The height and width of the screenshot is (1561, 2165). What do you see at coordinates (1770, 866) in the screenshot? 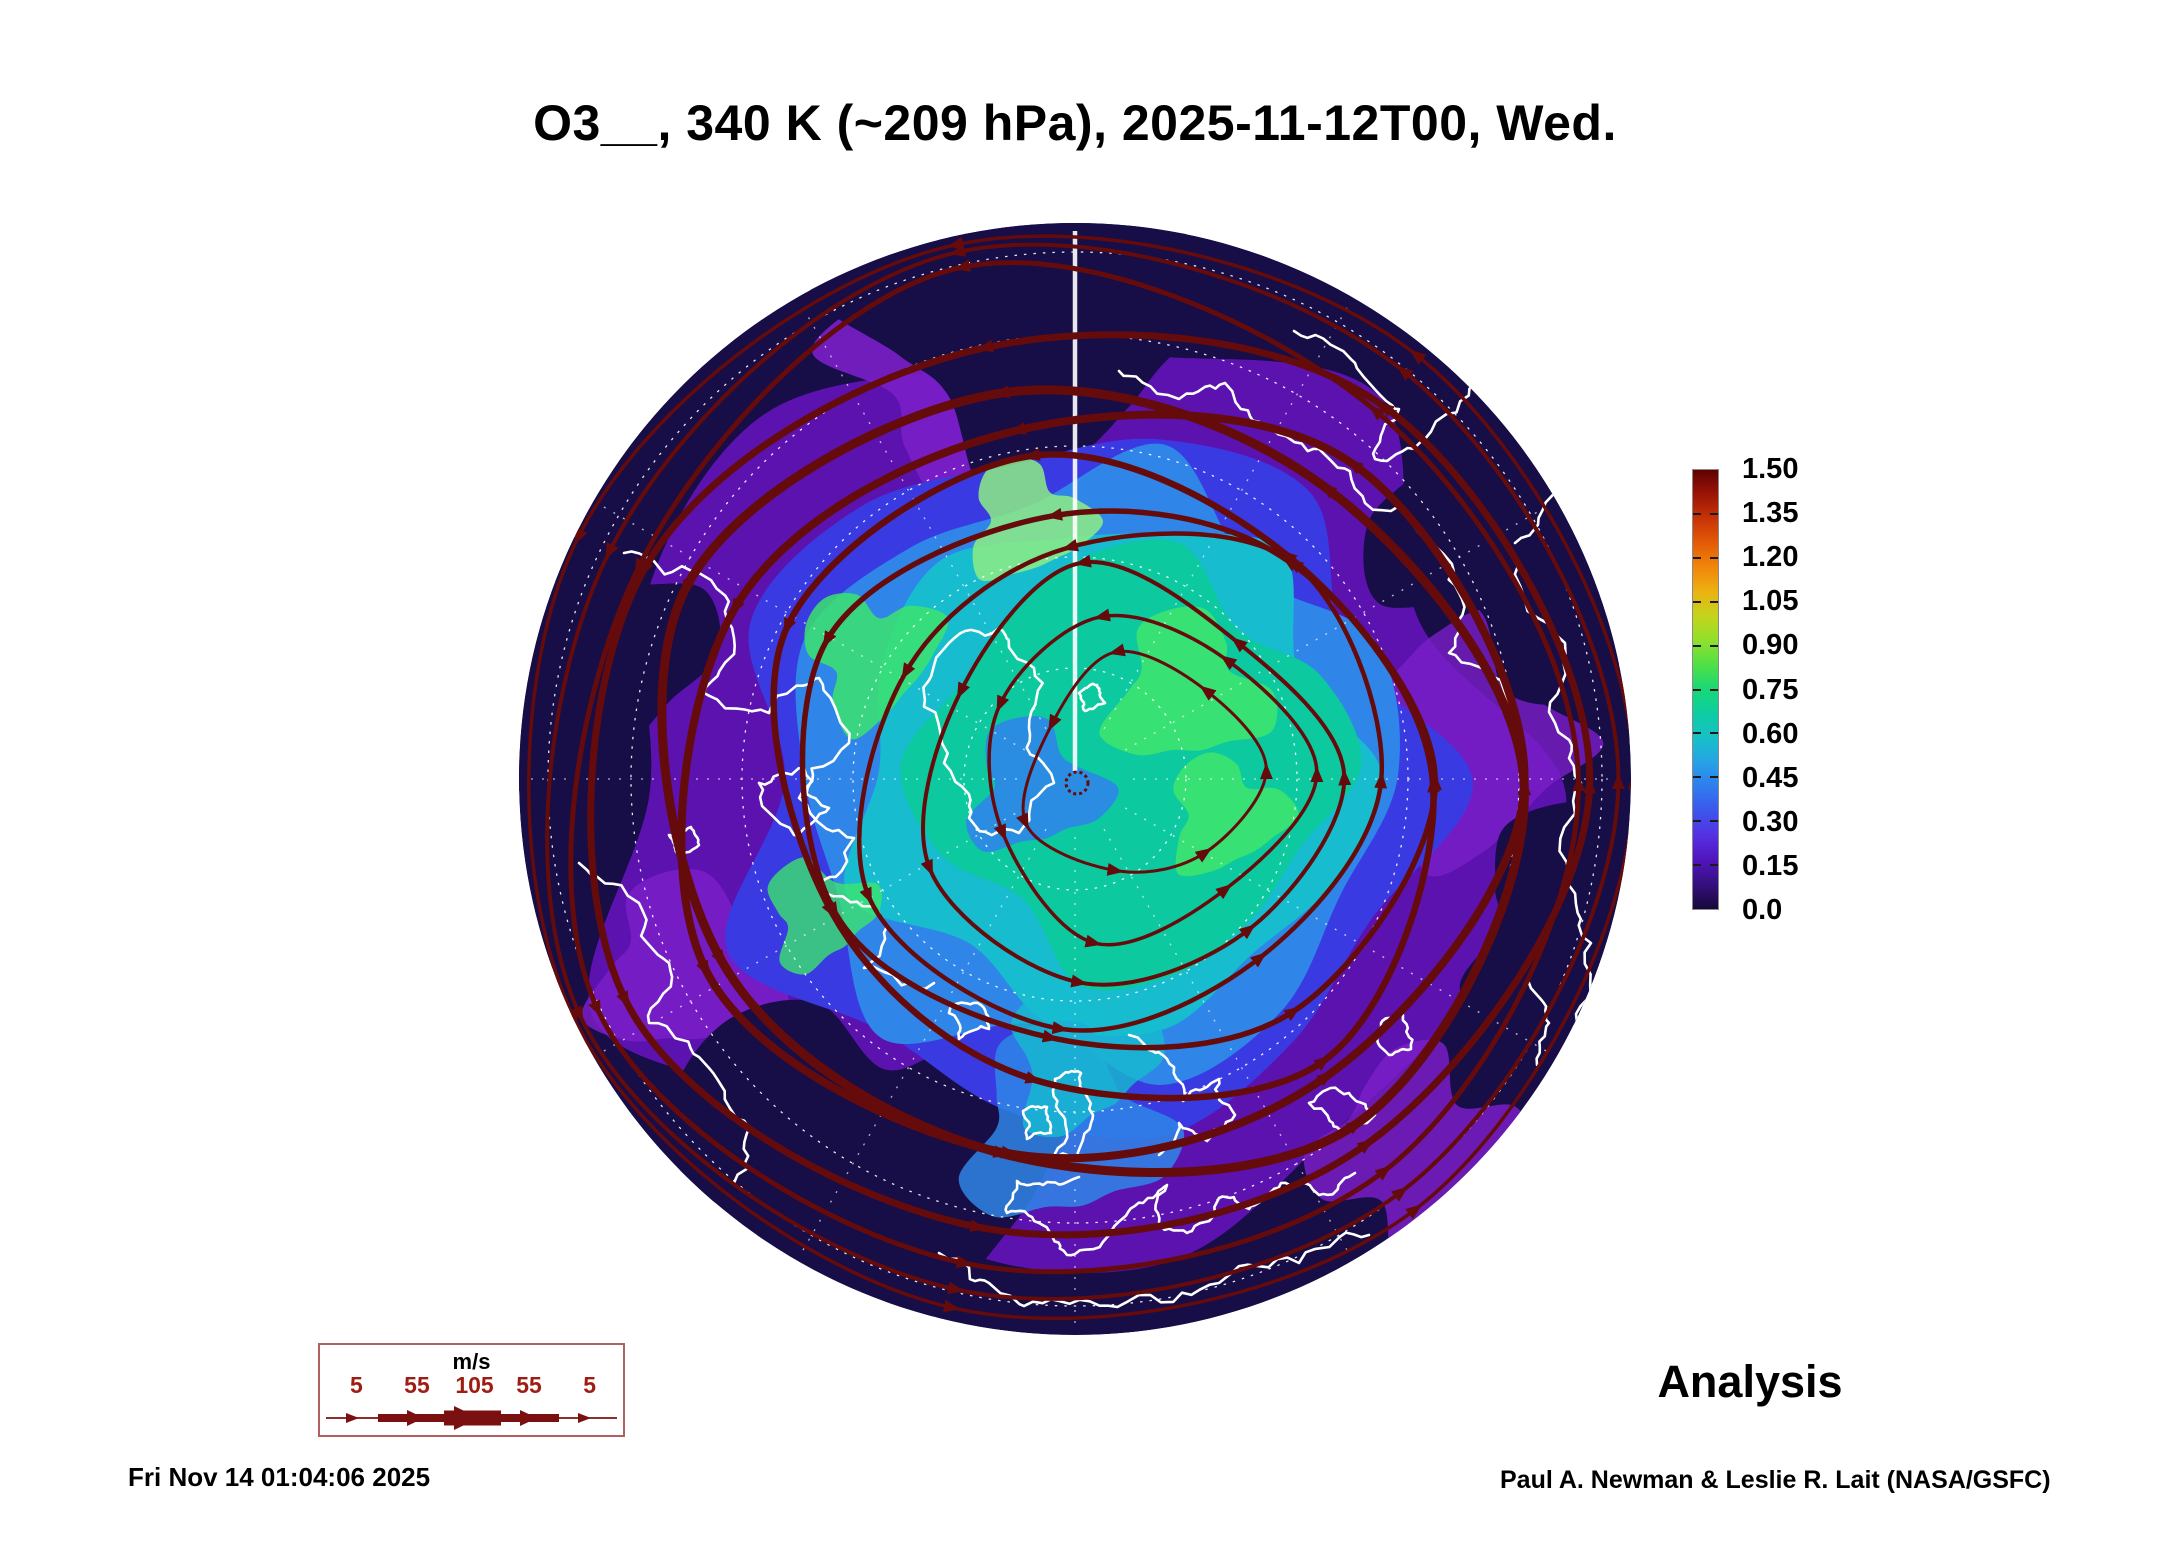
I see `colorbar-tick-label: 0.15` at bounding box center [1770, 866].